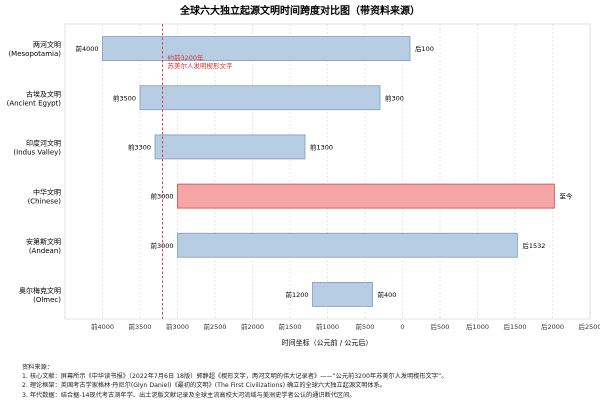 The width and height of the screenshot is (600, 416). What do you see at coordinates (477, 326) in the screenshot?
I see `x-tick-label: 后1000` at bounding box center [477, 326].